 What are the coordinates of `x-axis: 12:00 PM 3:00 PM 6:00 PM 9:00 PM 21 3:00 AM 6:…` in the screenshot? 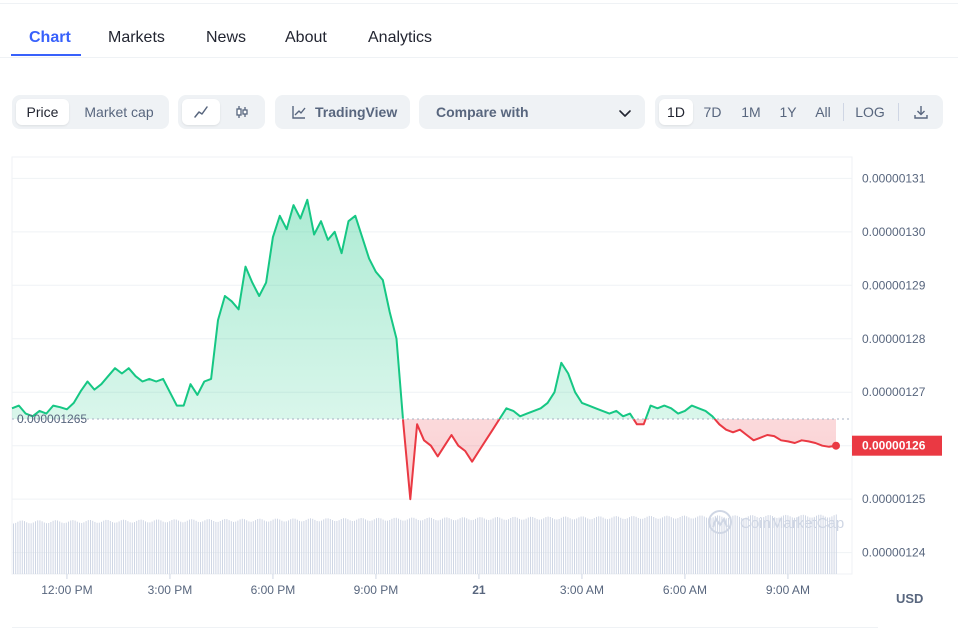 It's located at (425, 585).